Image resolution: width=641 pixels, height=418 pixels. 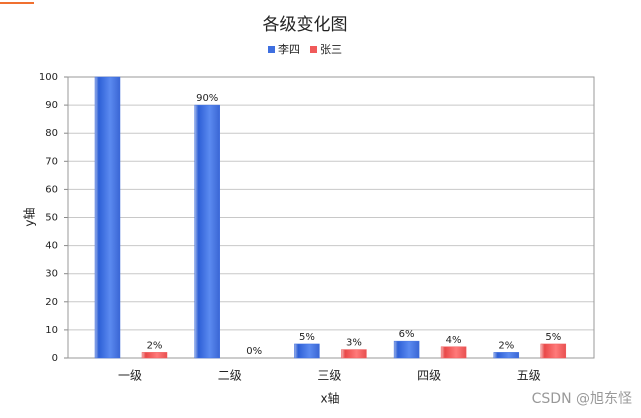 I want to click on y-tick-label: 90, so click(x=51, y=105).